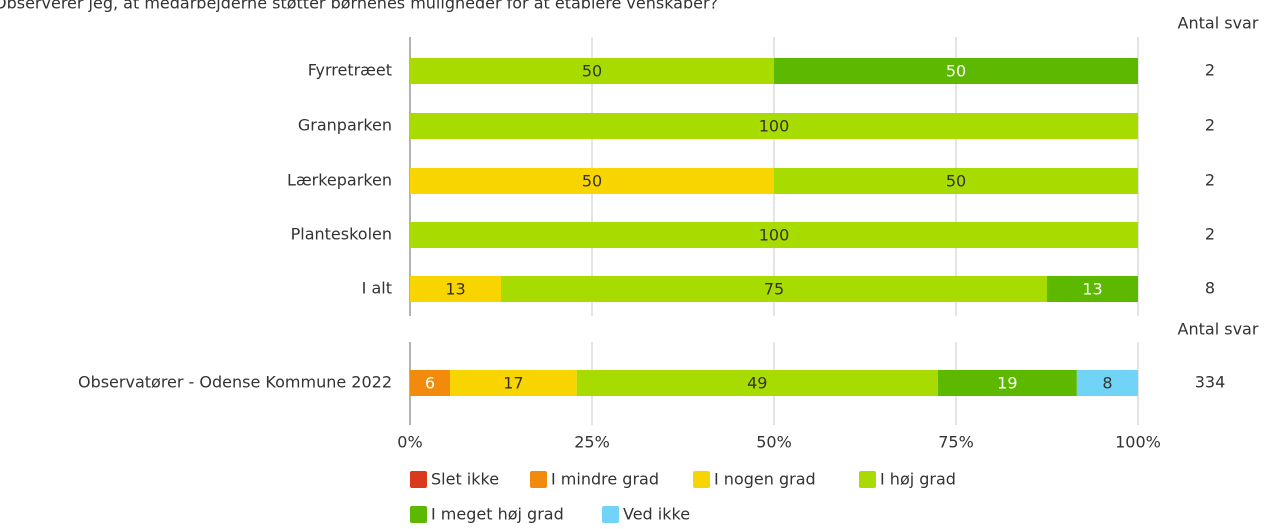  What do you see at coordinates (1210, 382) in the screenshot?
I see `count-label: 334` at bounding box center [1210, 382].